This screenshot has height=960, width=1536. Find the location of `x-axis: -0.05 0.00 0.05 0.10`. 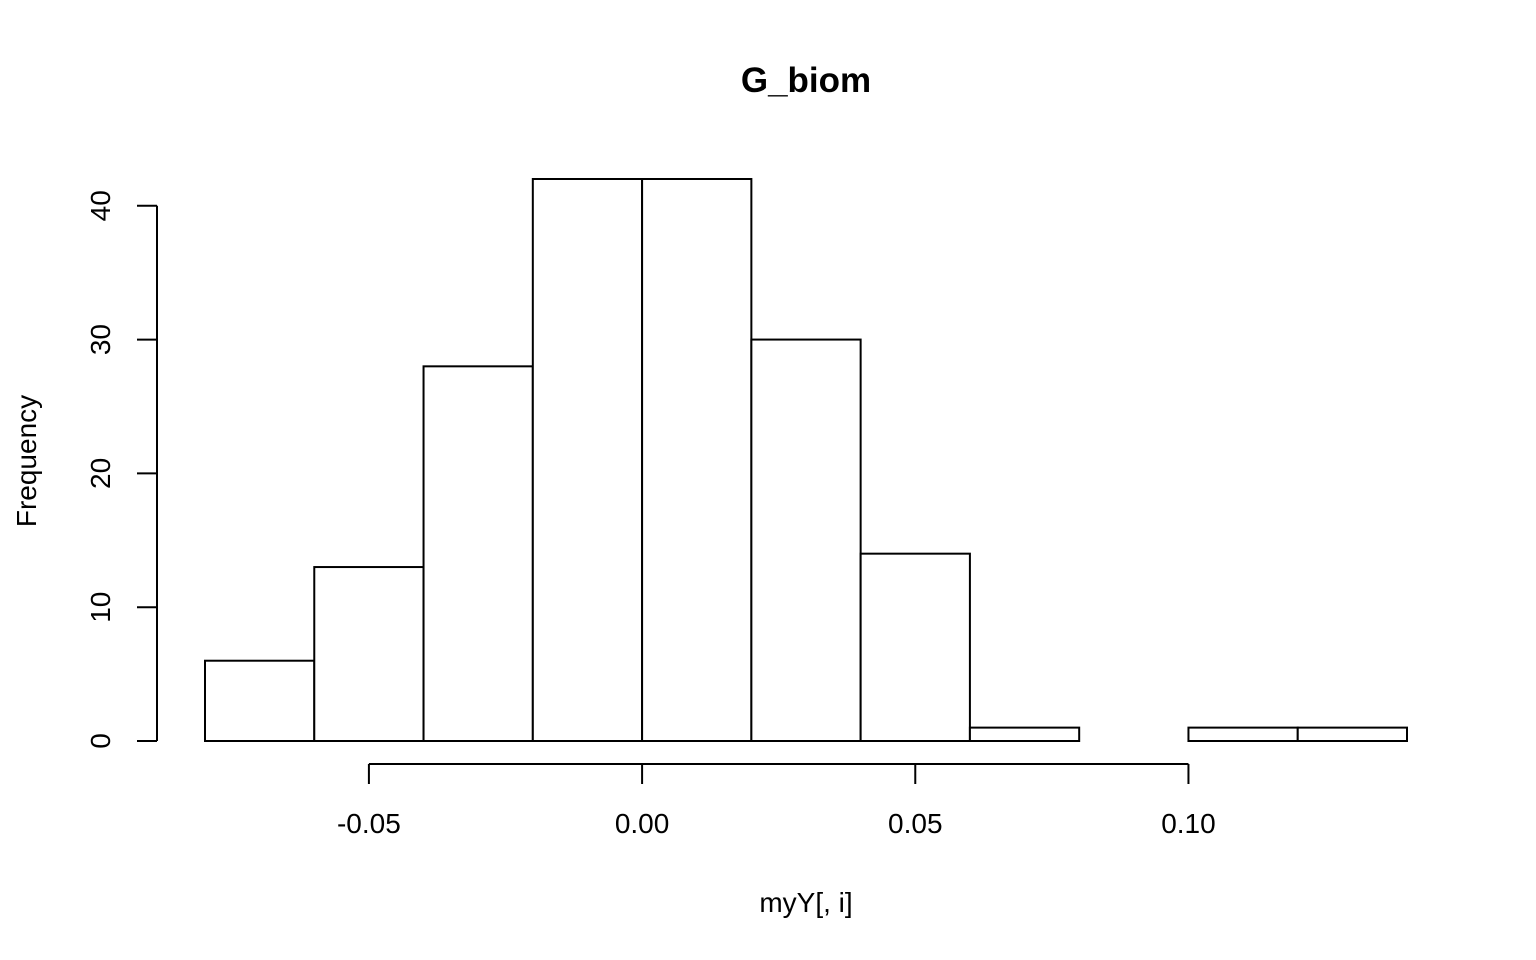

x-axis: -0.05 0.00 0.05 0.10 is located at coordinates (776, 801).